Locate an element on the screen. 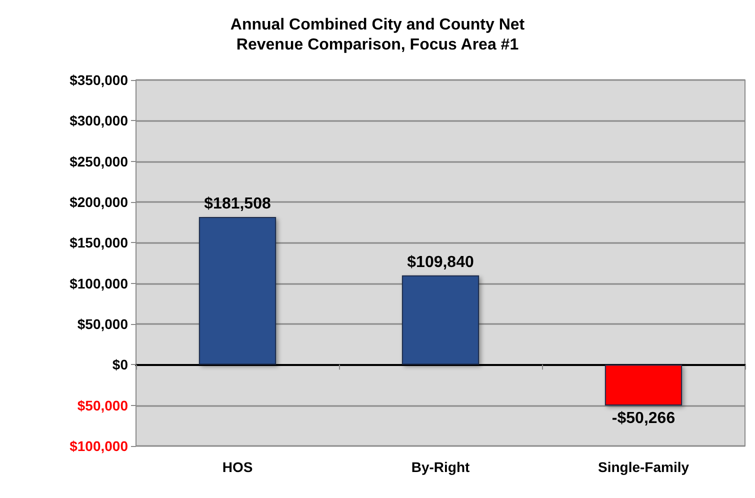 This screenshot has width=755, height=498. data-label: $109,840 is located at coordinates (440, 262).